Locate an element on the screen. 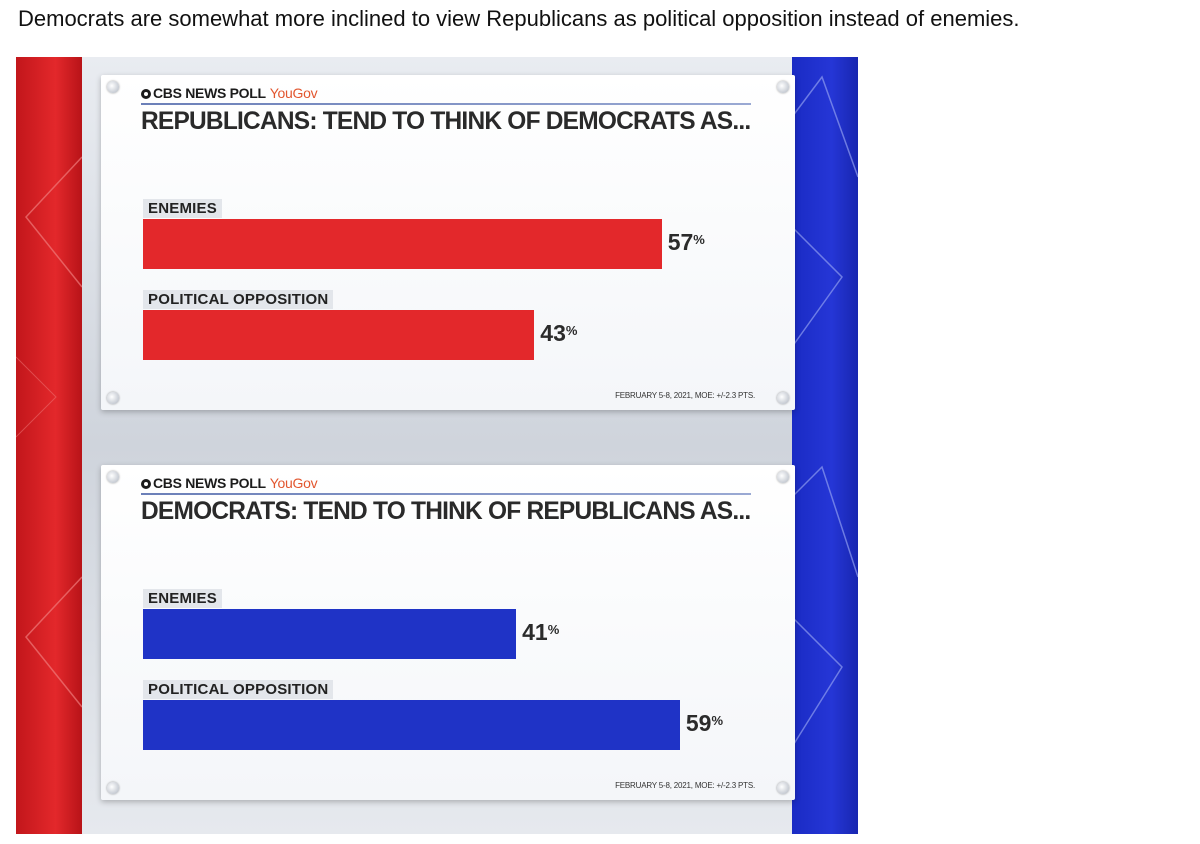  star-decoration-left is located at coordinates (49, 432).